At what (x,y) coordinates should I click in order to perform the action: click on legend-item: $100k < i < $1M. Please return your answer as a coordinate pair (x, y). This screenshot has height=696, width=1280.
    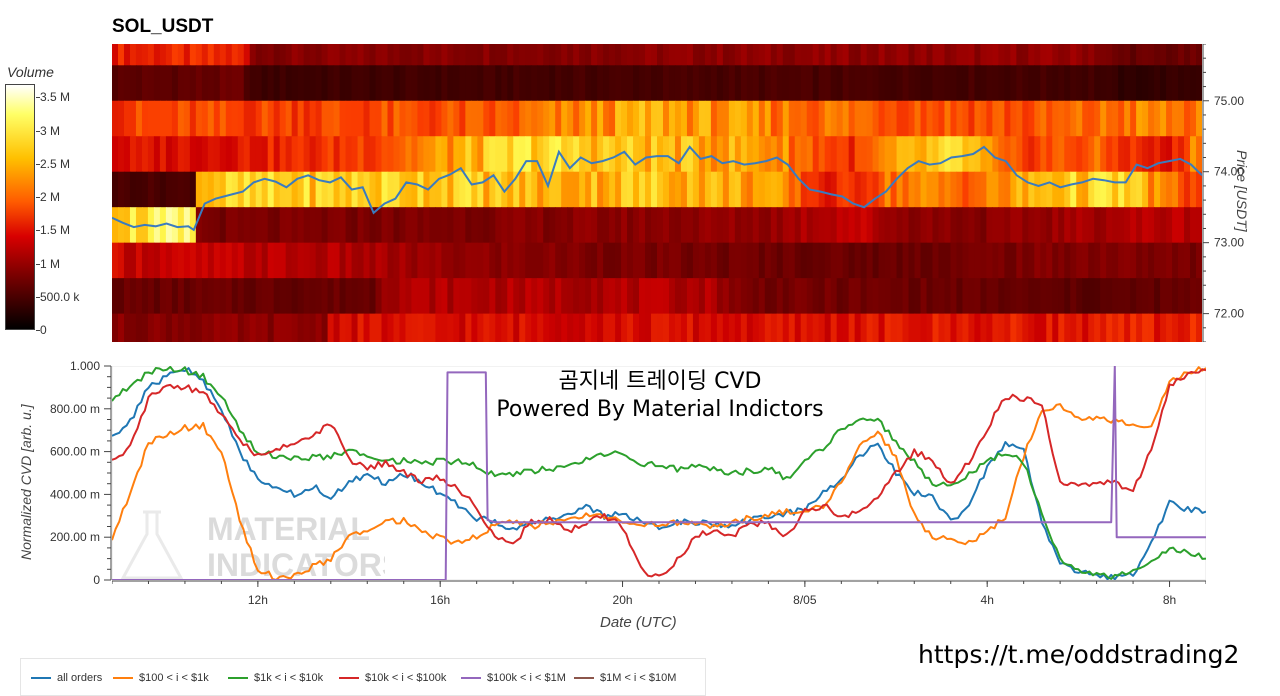
    Looking at the image, I should click on (513, 678).